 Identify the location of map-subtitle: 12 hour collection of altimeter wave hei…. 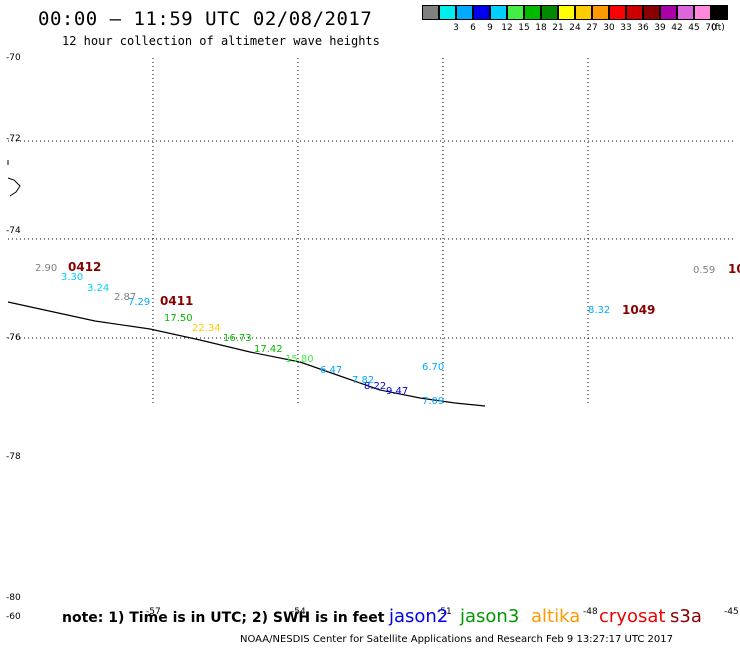
(221, 41).